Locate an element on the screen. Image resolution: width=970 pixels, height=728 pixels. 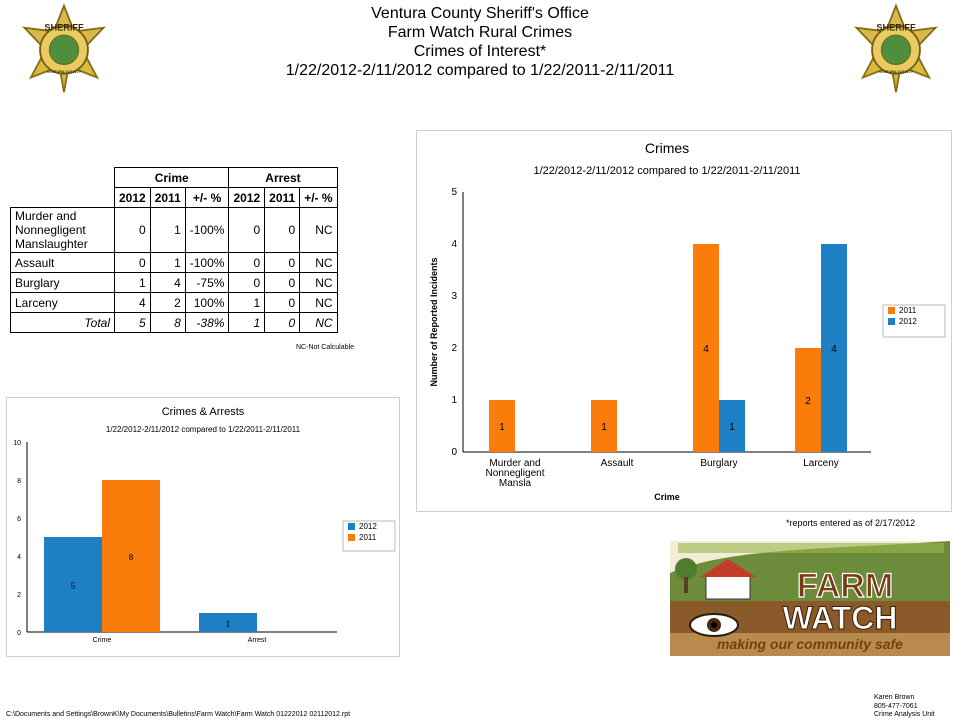
table-cell: -38% is located at coordinates (207, 322).